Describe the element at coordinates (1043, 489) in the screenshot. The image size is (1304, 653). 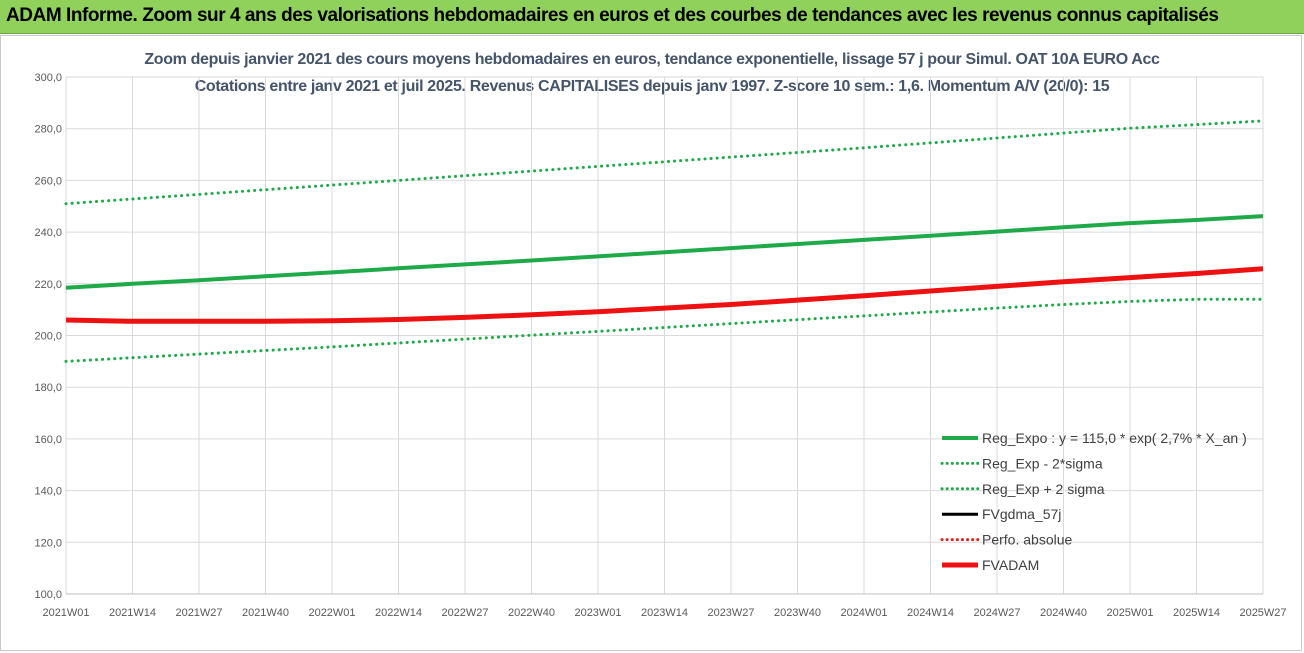
I see `legend-label: Reg_Exp + 2 sigma` at that location.